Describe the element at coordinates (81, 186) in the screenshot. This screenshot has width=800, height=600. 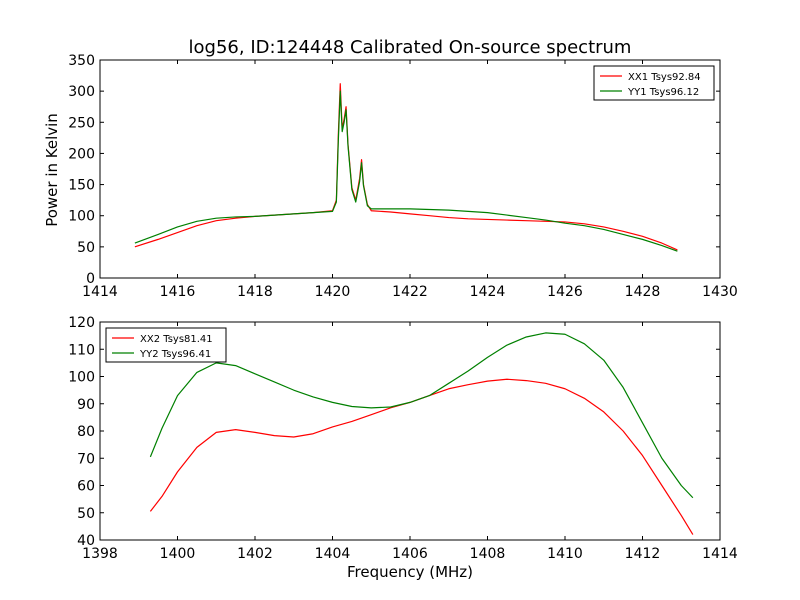
I see `y-tick-label: 150` at that location.